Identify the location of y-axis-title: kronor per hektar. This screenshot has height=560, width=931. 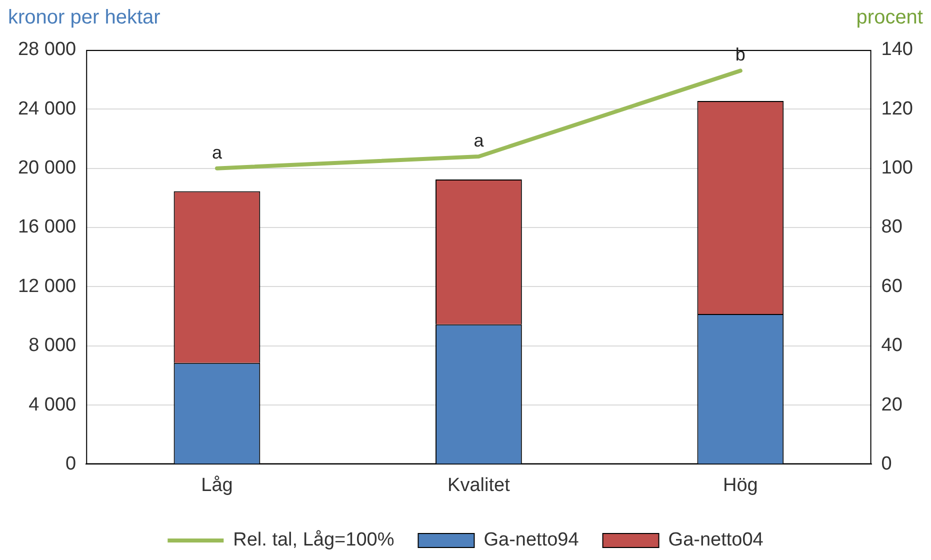
(84, 17).